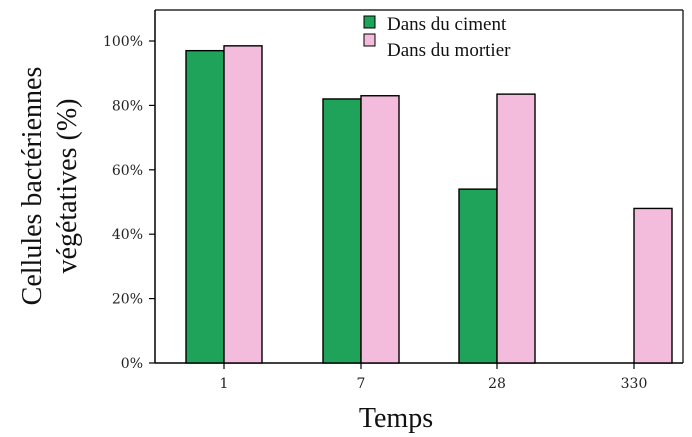 Image resolution: width=692 pixels, height=437 pixels. I want to click on x-tick-label: 1, so click(224, 384).